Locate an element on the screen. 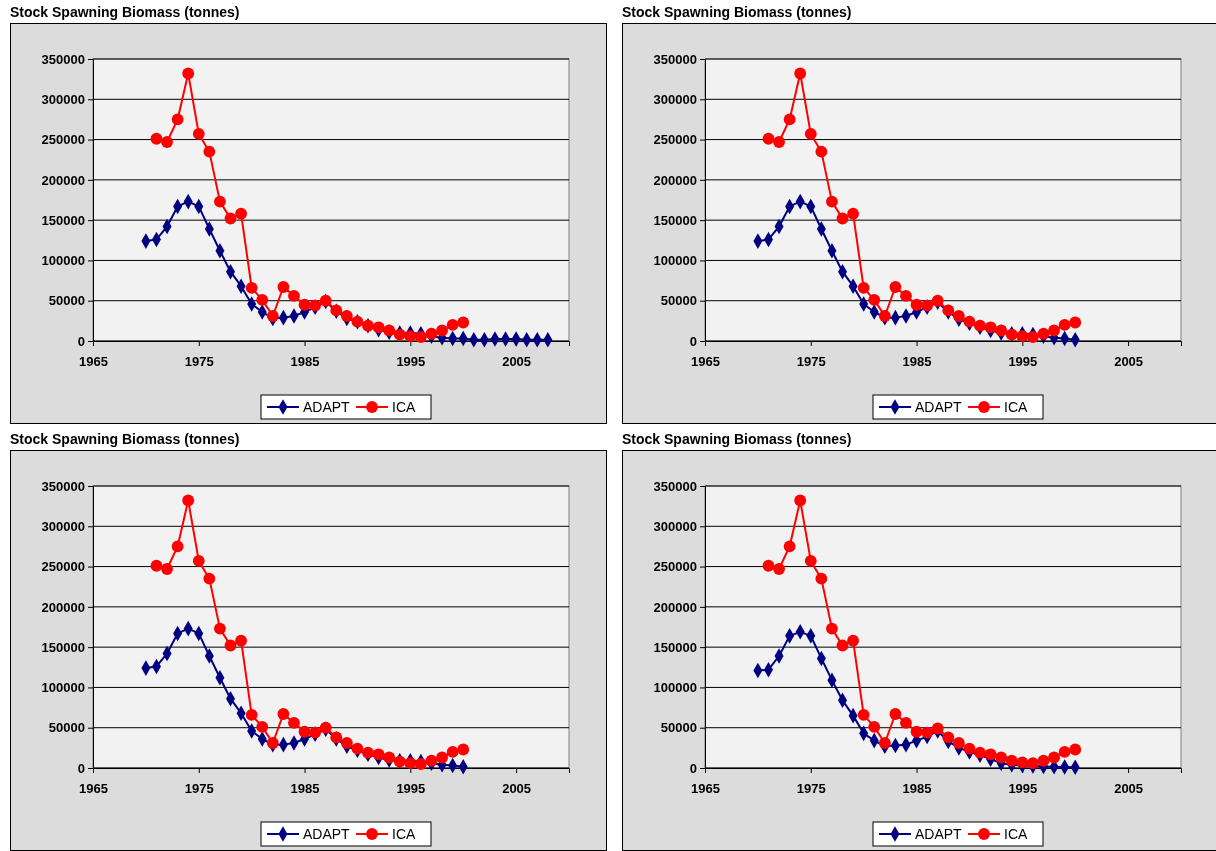 The image size is (1216, 851). y-tick-label: 350000 is located at coordinates (675, 486).